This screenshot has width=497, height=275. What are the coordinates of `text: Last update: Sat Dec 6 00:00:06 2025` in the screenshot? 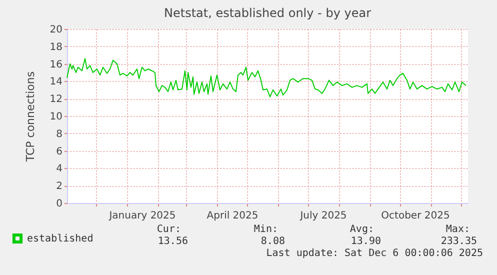 It's located at (374, 253).